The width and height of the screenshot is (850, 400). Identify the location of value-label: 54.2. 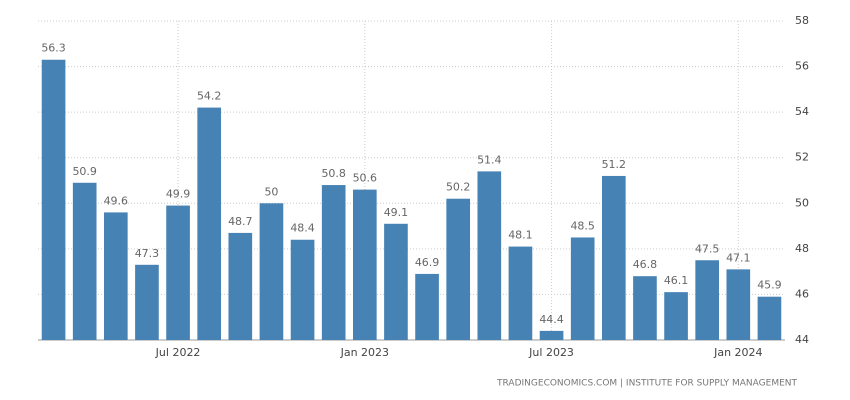
(209, 96).